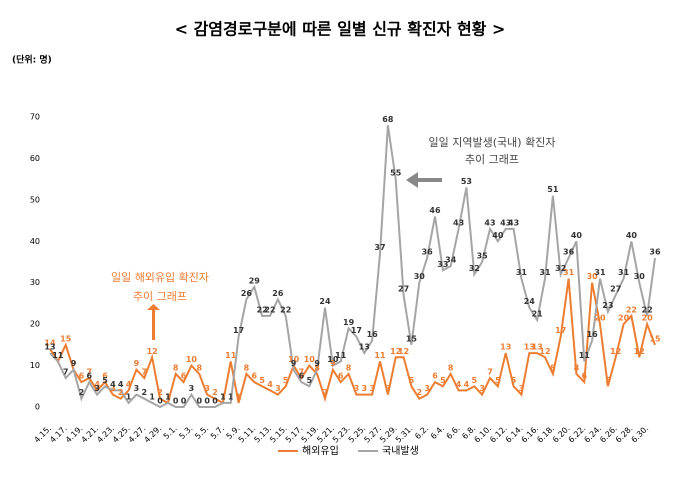 This screenshot has height=478, width=680. I want to click on data-label: 34, so click(451, 260).